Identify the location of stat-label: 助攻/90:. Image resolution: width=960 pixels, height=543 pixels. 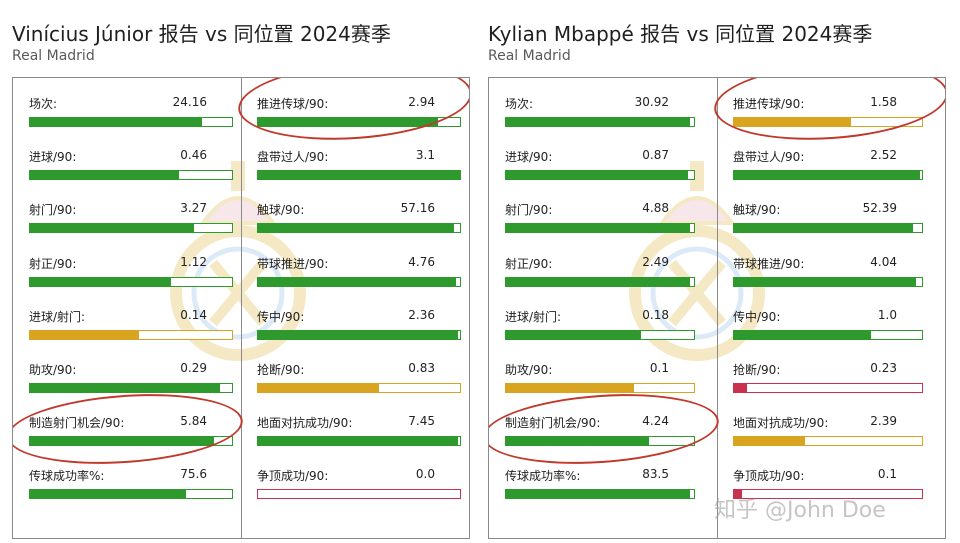
(529, 370).